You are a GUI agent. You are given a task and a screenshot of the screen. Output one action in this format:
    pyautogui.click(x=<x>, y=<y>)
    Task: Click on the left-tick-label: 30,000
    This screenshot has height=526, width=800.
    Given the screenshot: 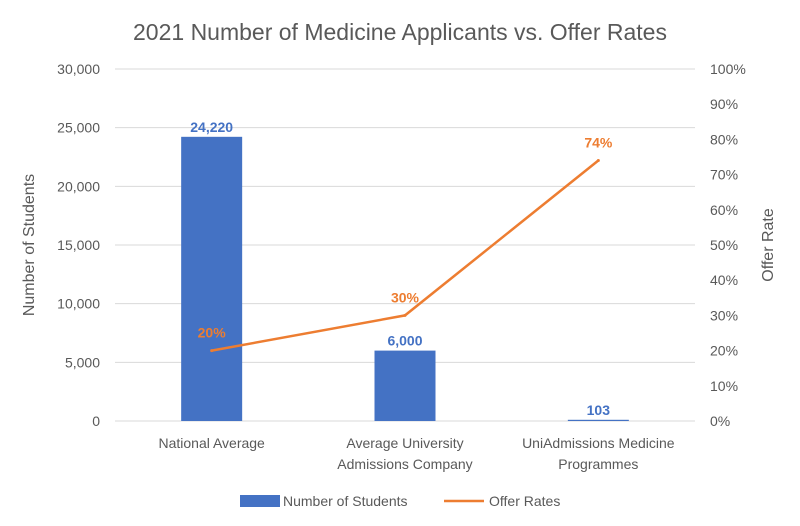 What is the action you would take?
    pyautogui.click(x=78, y=69)
    